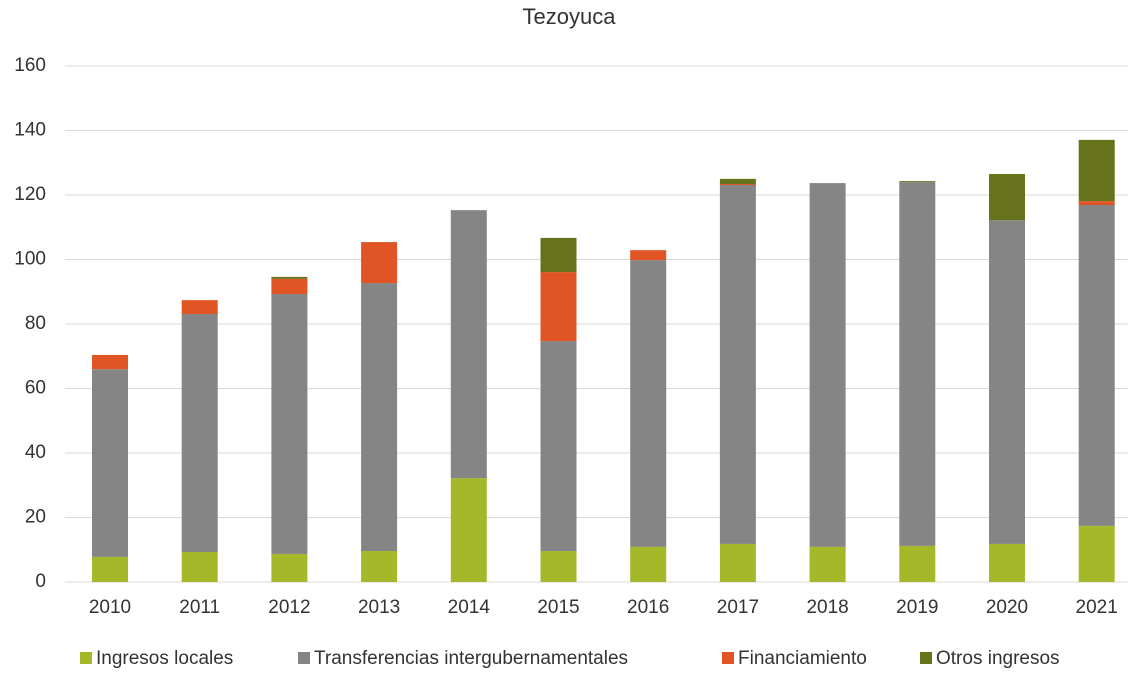 The image size is (1138, 678). Describe the element at coordinates (30, 259) in the screenshot. I see `y-tick-label: 100` at that location.